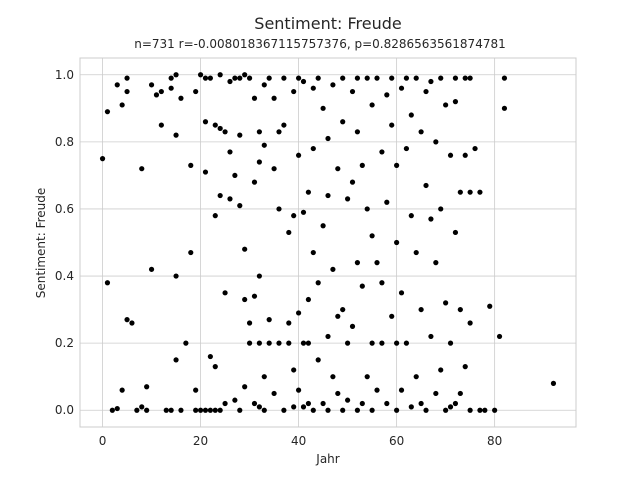 The height and width of the screenshot is (480, 640). I want to click on x-axis-label: Jahr, so click(327, 459).